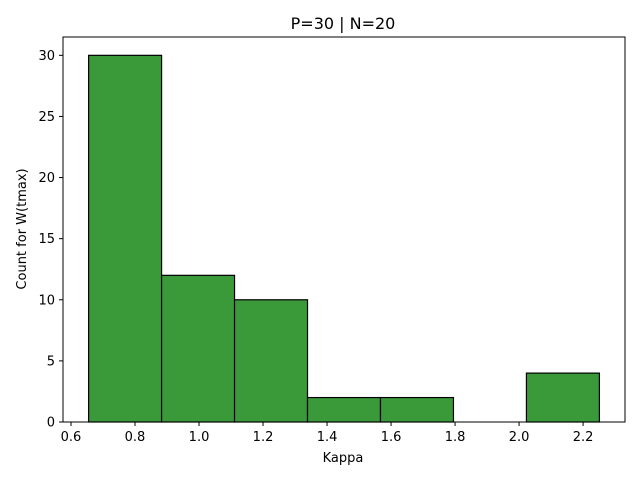 Image resolution: width=640 pixels, height=480 pixels. I want to click on x-axis-ticks: 0.6 0.8 1.0 1.2 1.4 1.6 1.8 2.0 2.2, so click(327, 433).